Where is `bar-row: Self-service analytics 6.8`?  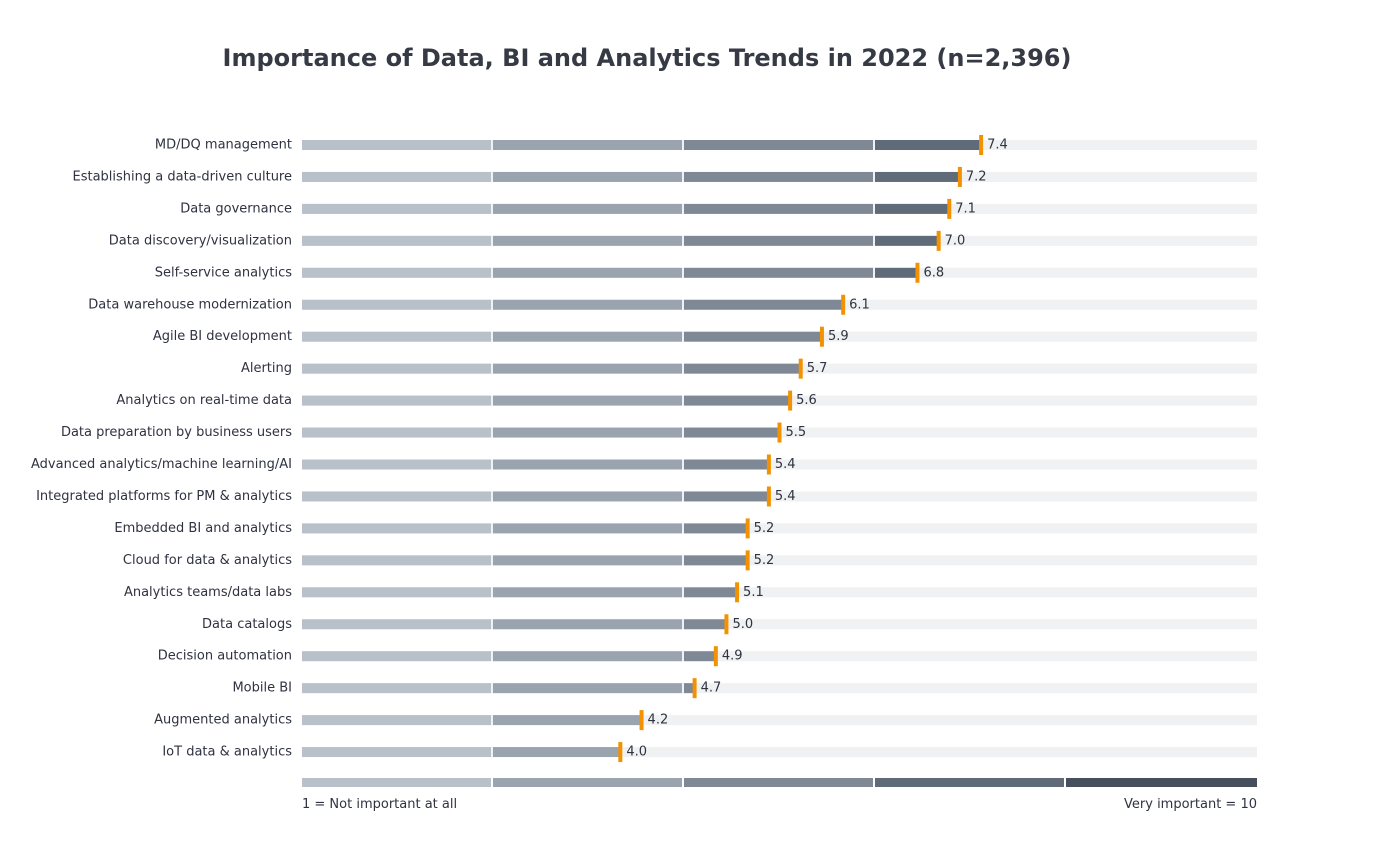
bar-row: Self-service analytics 6.8 is located at coordinates (706, 272).